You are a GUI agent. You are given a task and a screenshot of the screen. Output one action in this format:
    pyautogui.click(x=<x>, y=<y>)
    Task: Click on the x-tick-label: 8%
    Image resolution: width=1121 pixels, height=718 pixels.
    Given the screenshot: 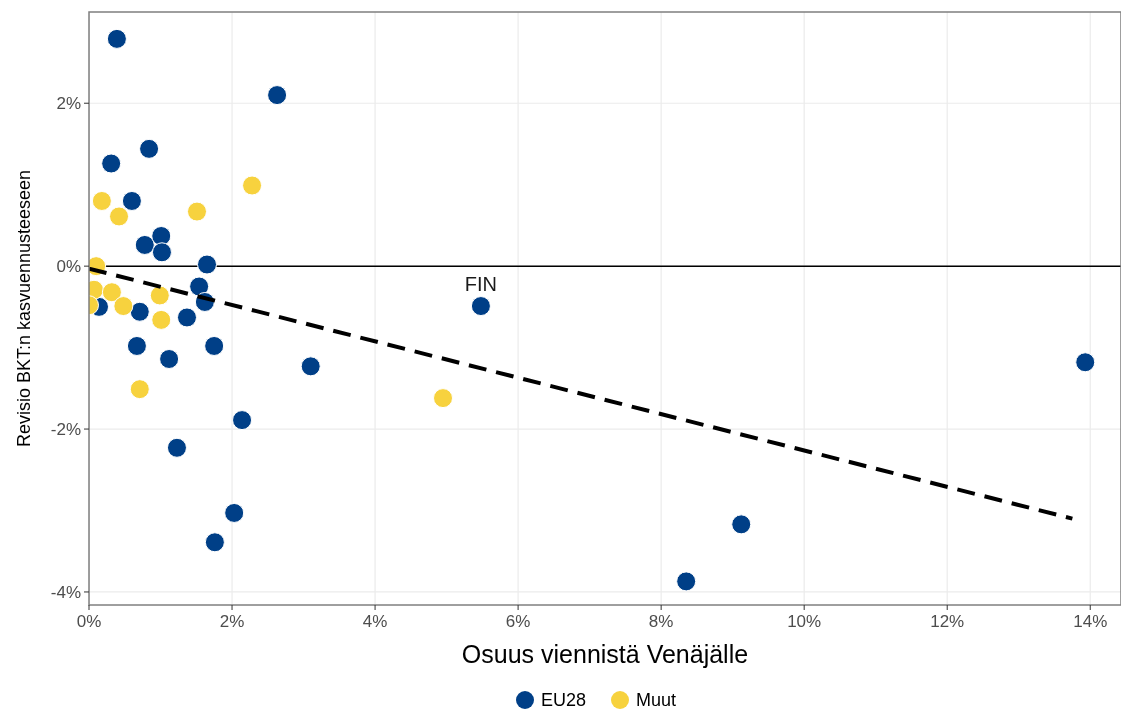 What is the action you would take?
    pyautogui.click(x=661, y=621)
    